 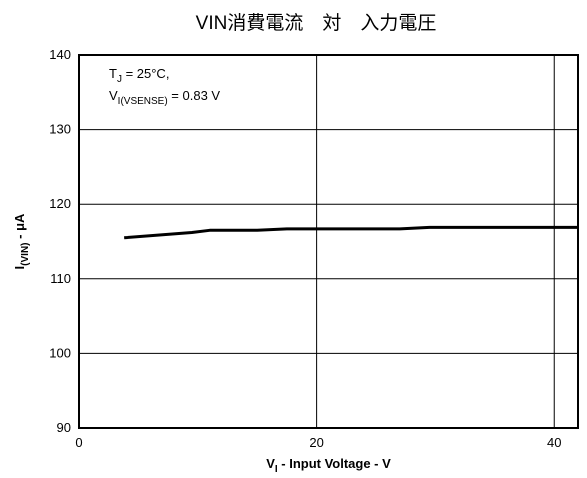 What do you see at coordinates (164, 86) in the screenshot?
I see `annotation: TJ = 25°C, VI(VSENSE) = 0.83 V` at bounding box center [164, 86].